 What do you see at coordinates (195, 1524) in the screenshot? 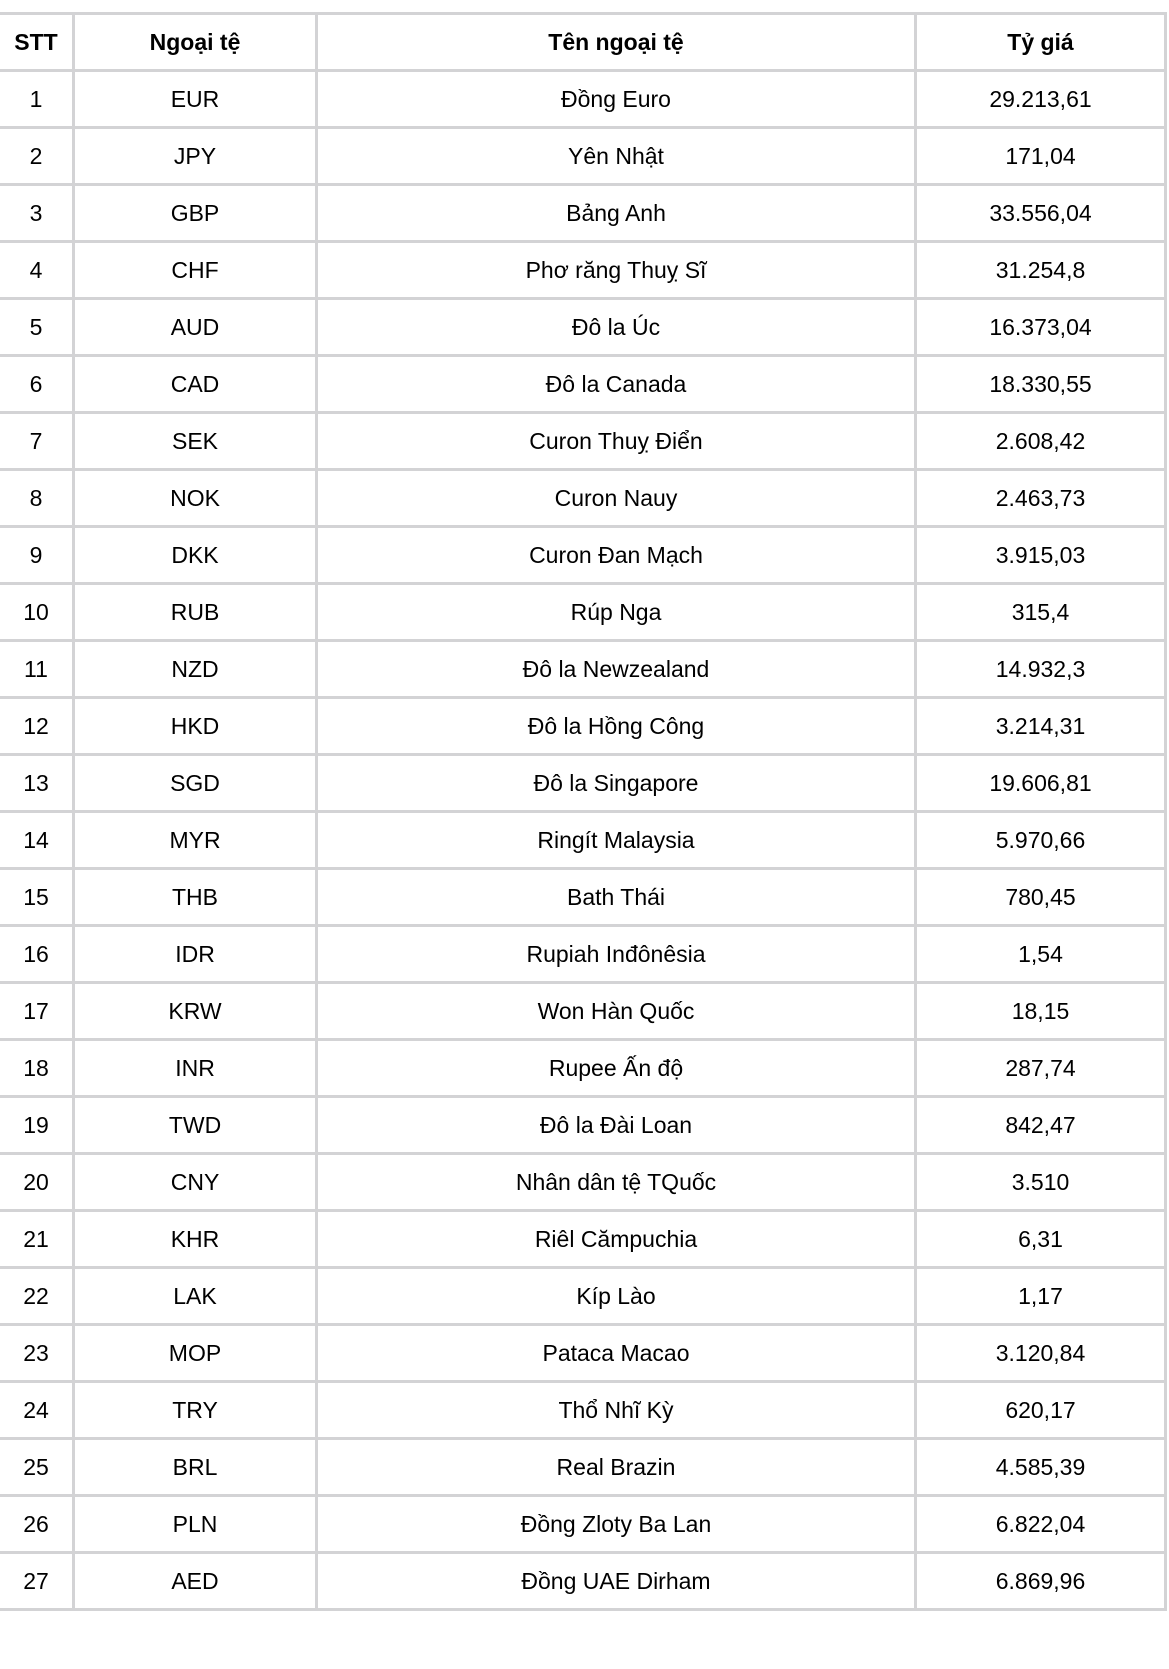
I see `cell-currency-code: PLN` at bounding box center [195, 1524].